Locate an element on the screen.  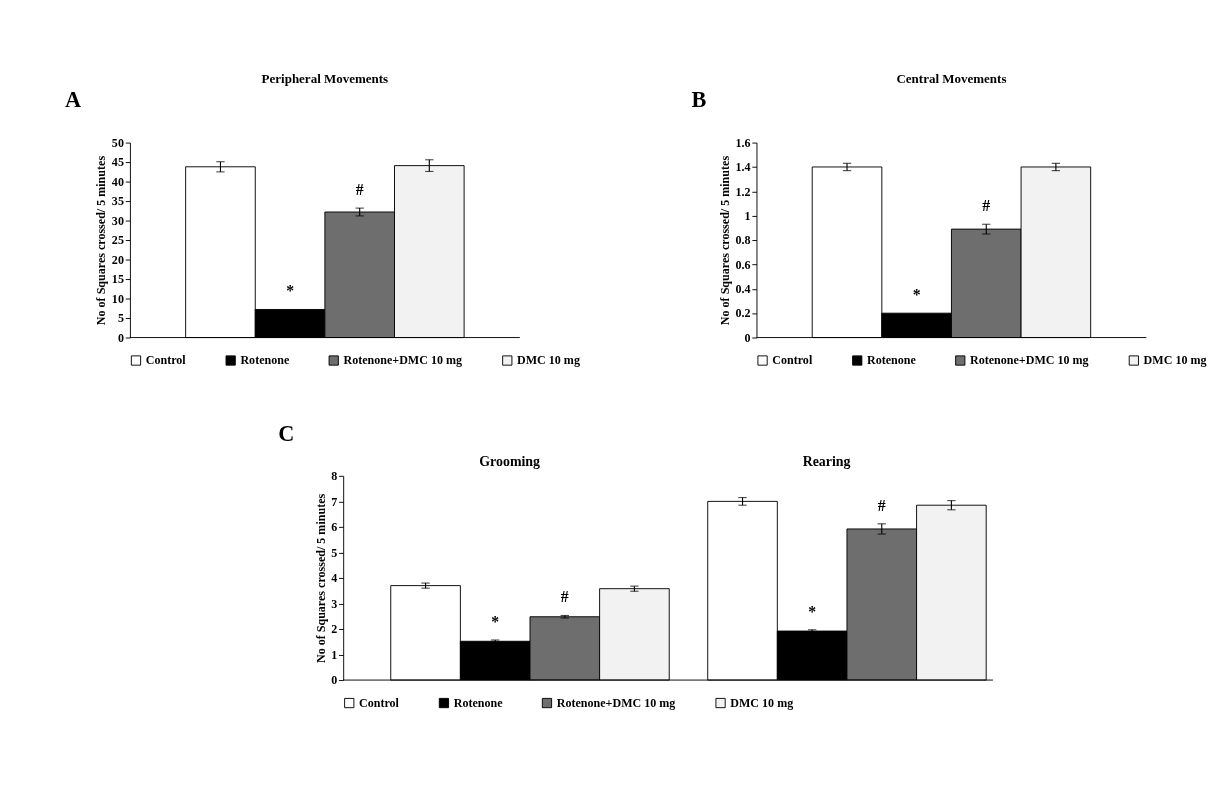
y-tick-label: 0.6 is located at coordinates (743, 264).